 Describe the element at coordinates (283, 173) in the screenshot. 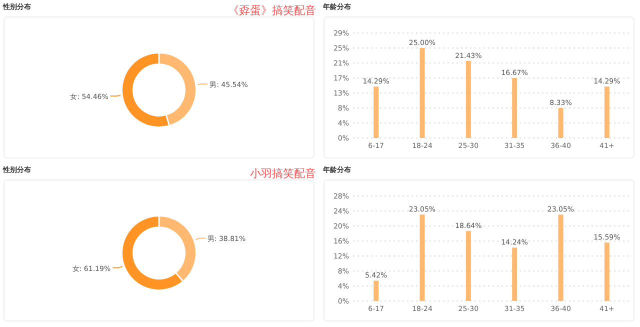

I see `text: 小羽搞笑配音` at that location.